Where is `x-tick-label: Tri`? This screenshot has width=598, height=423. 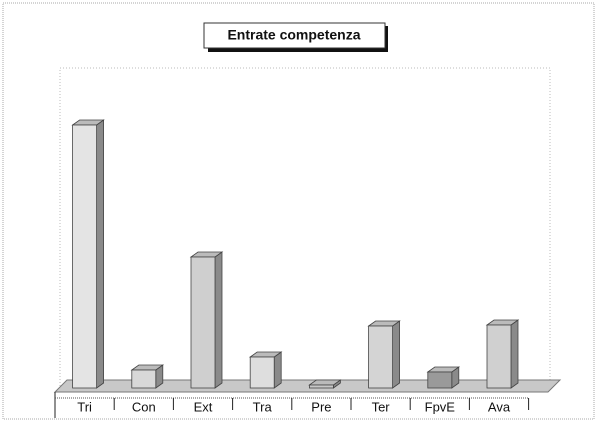 x-tick-label: Tri is located at coordinates (84, 406).